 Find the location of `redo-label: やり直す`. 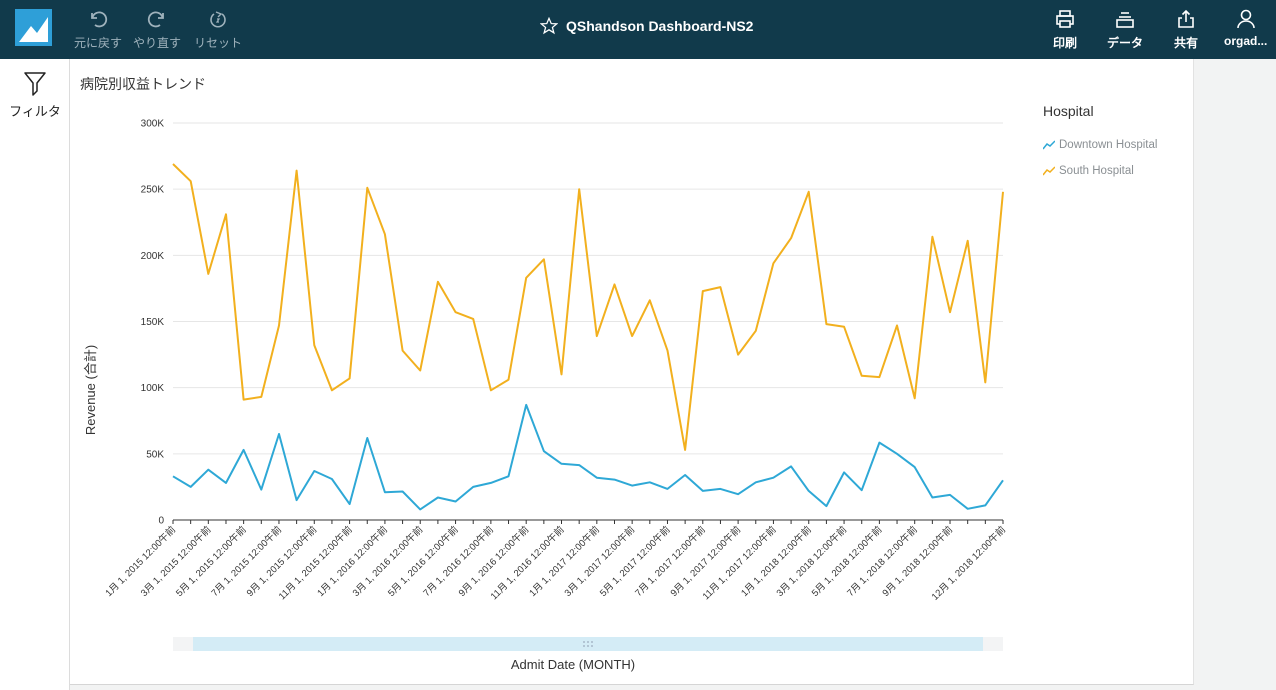

redo-label: やり直す is located at coordinates (157, 43).